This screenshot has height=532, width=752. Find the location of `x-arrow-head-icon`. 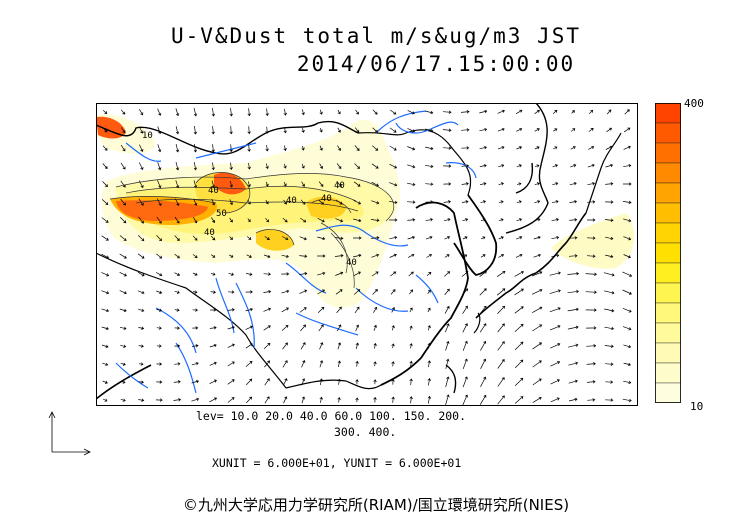

x-arrow-head-icon is located at coordinates (87, 452).